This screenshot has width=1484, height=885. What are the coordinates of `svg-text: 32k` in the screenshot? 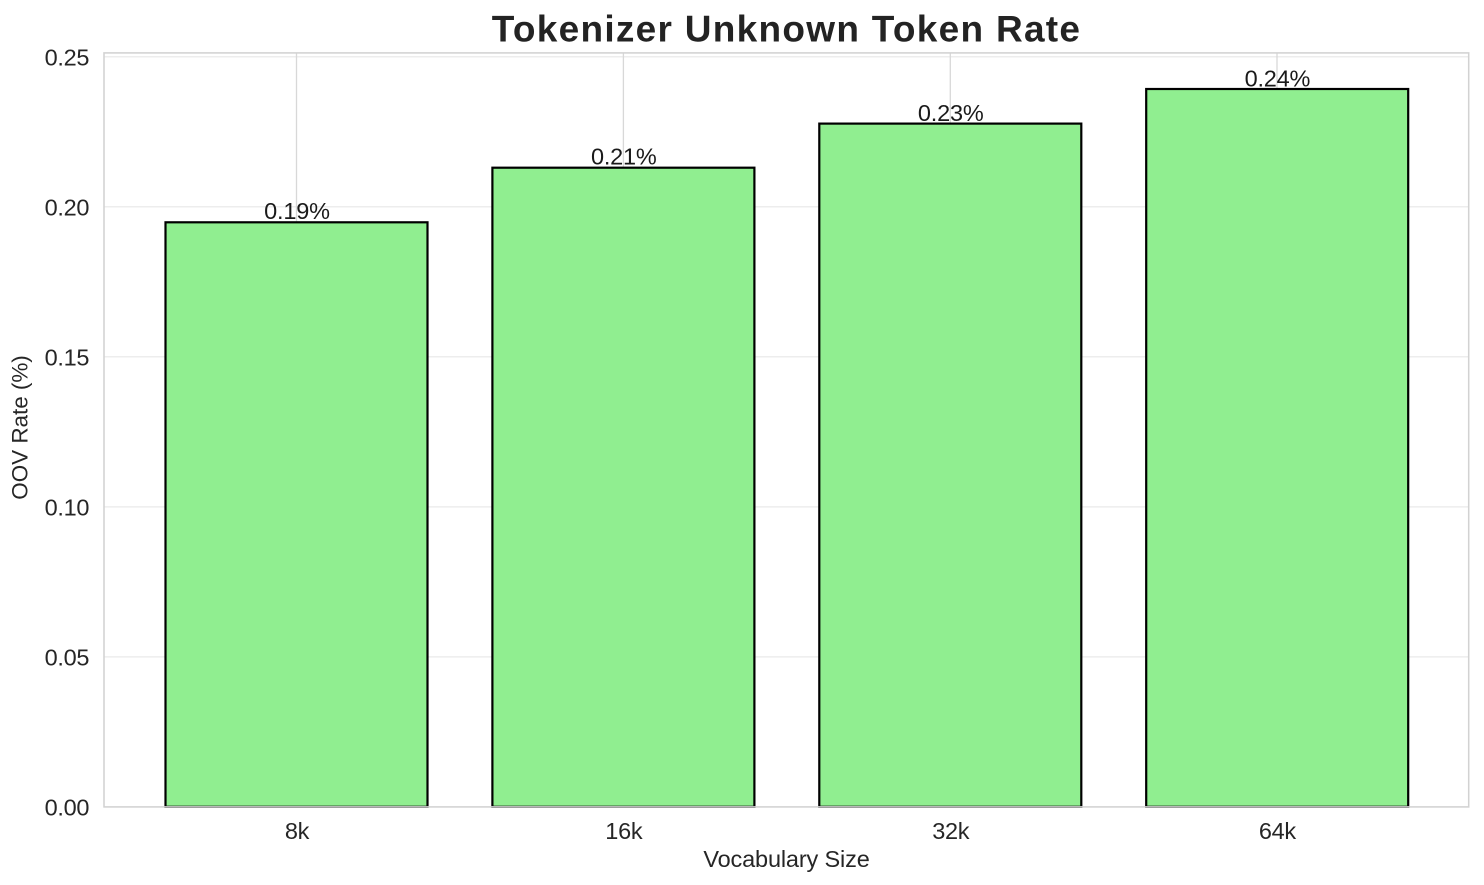 It's located at (951, 831).